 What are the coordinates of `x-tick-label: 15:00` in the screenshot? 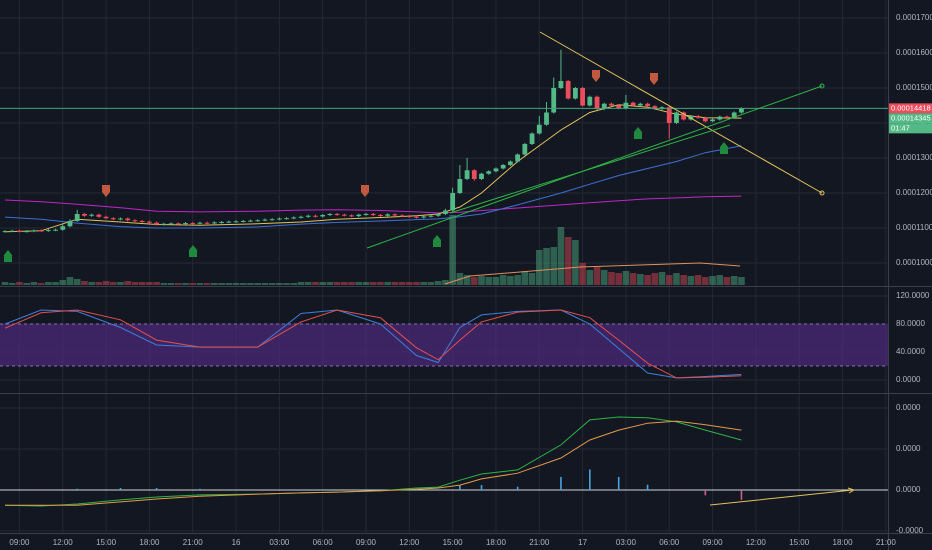 It's located at (799, 542).